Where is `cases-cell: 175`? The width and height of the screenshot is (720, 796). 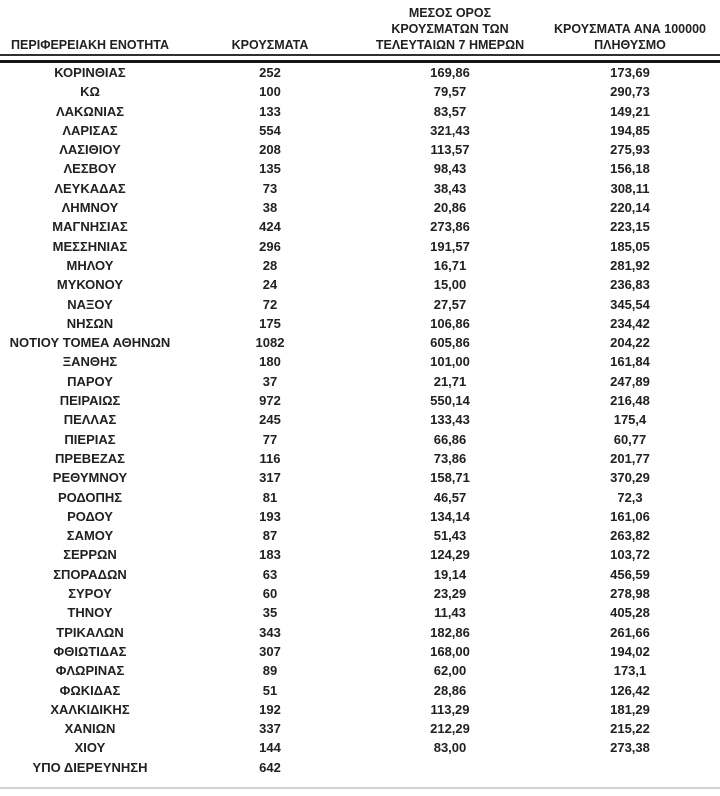 cases-cell: 175 is located at coordinates (270, 323).